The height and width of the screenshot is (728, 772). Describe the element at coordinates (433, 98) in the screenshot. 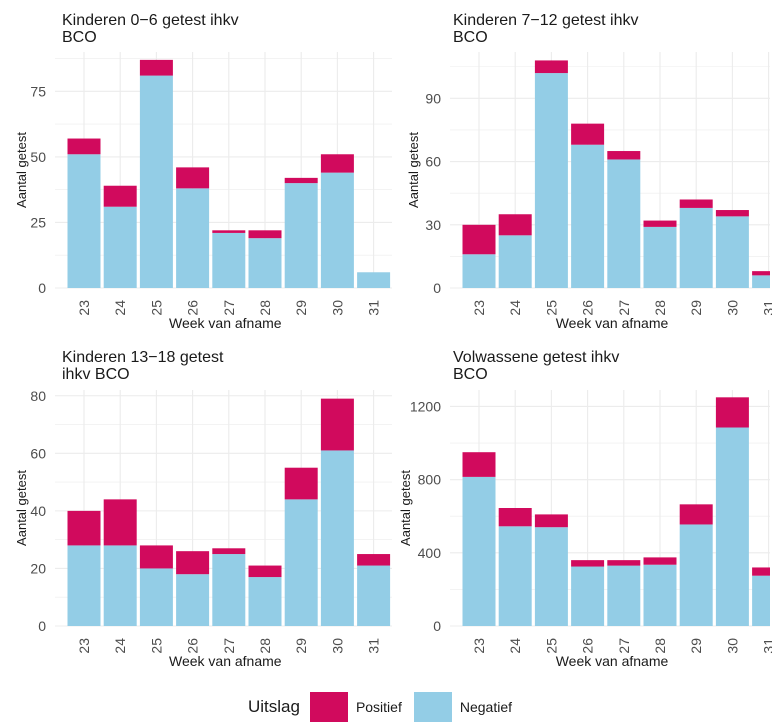

I see `y-tick-label: 90` at that location.